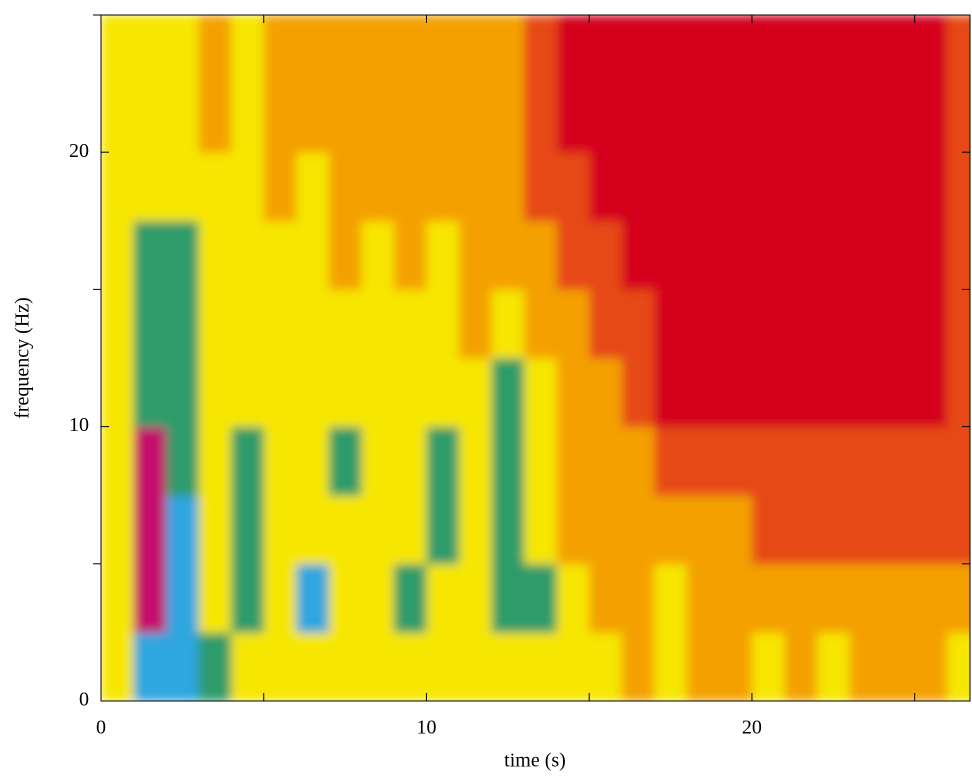 This screenshot has width=972, height=777. What do you see at coordinates (79, 425) in the screenshot?
I see `y-tick-label: 10` at bounding box center [79, 425].